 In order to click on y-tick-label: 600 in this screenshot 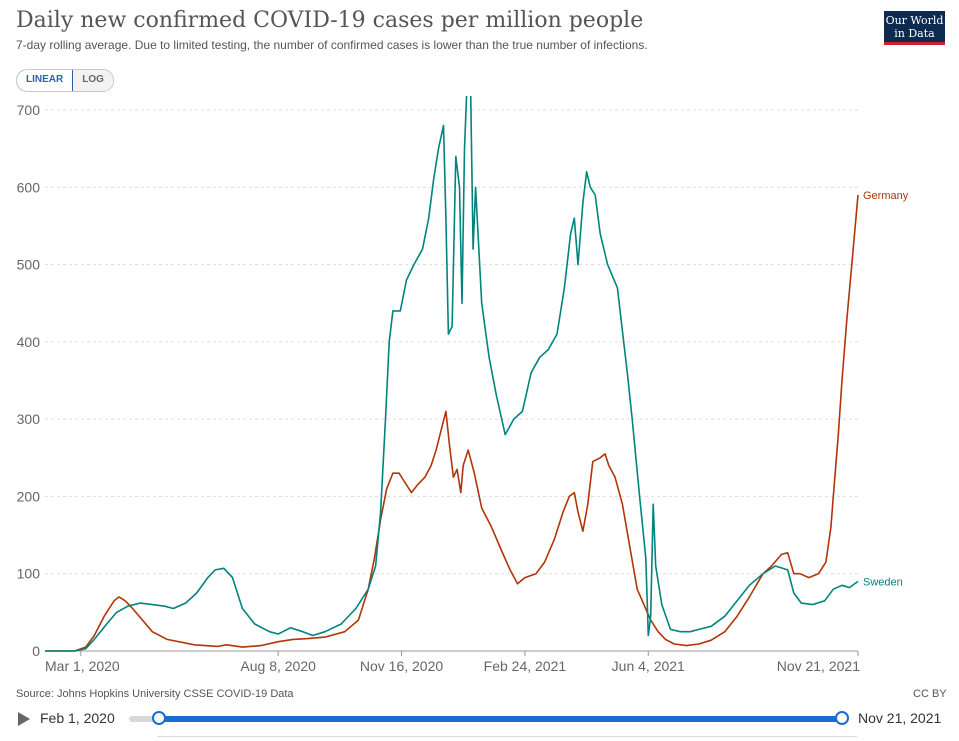, I will do `click(29, 187)`.